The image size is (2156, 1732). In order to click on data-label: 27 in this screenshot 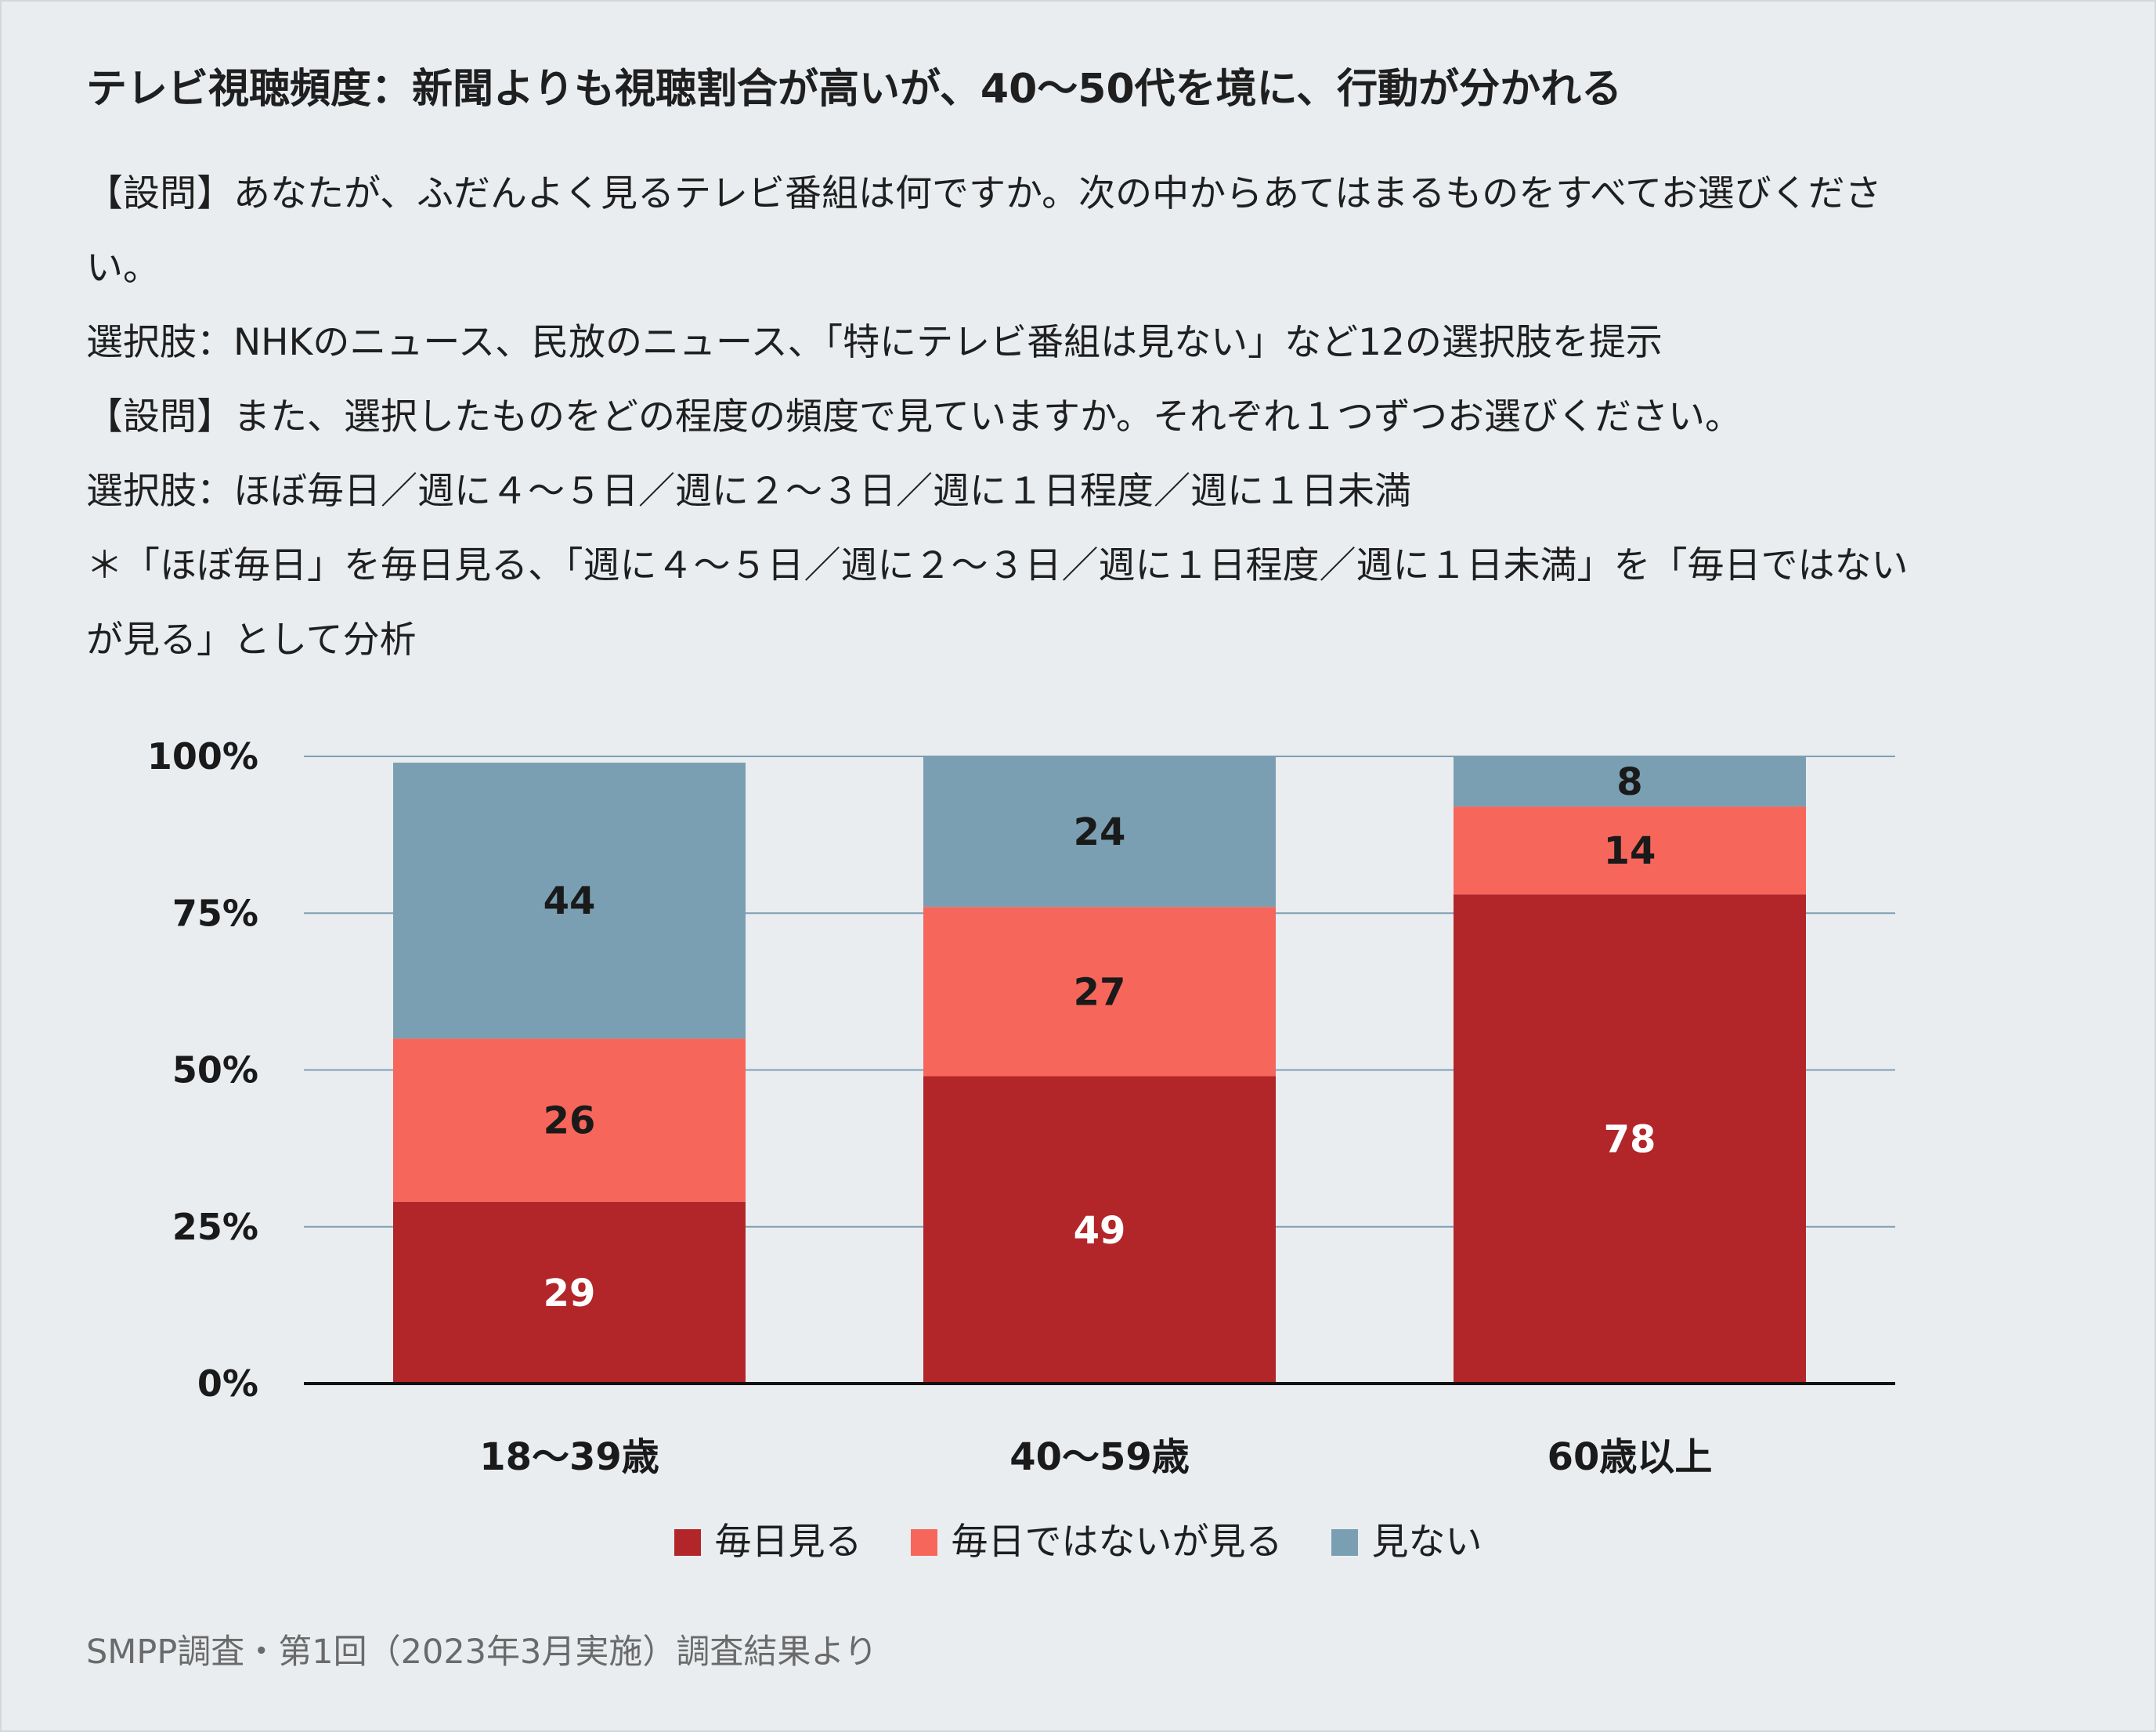, I will do `click(1100, 992)`.